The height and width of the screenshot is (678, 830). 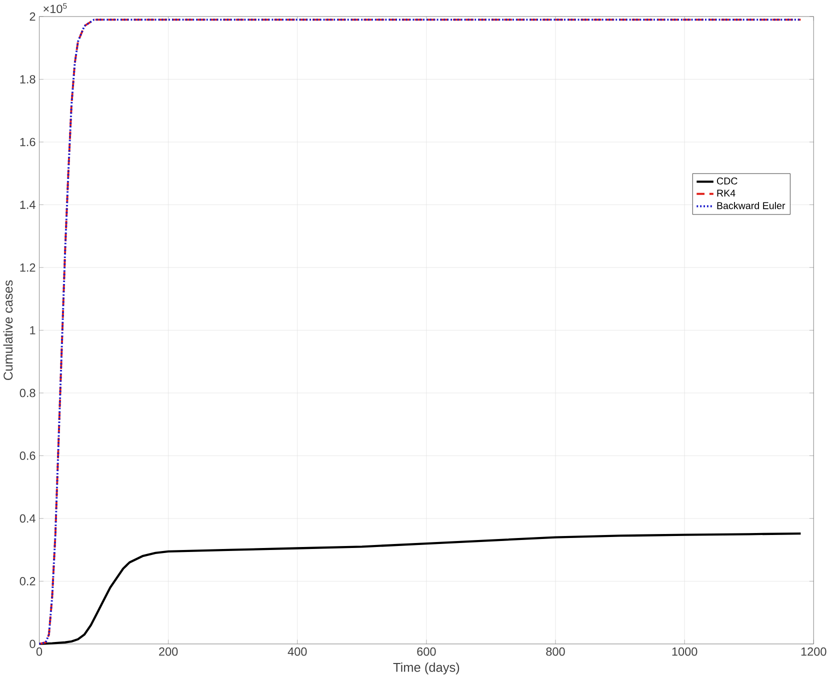 I want to click on legend-label: CDC, so click(x=727, y=181).